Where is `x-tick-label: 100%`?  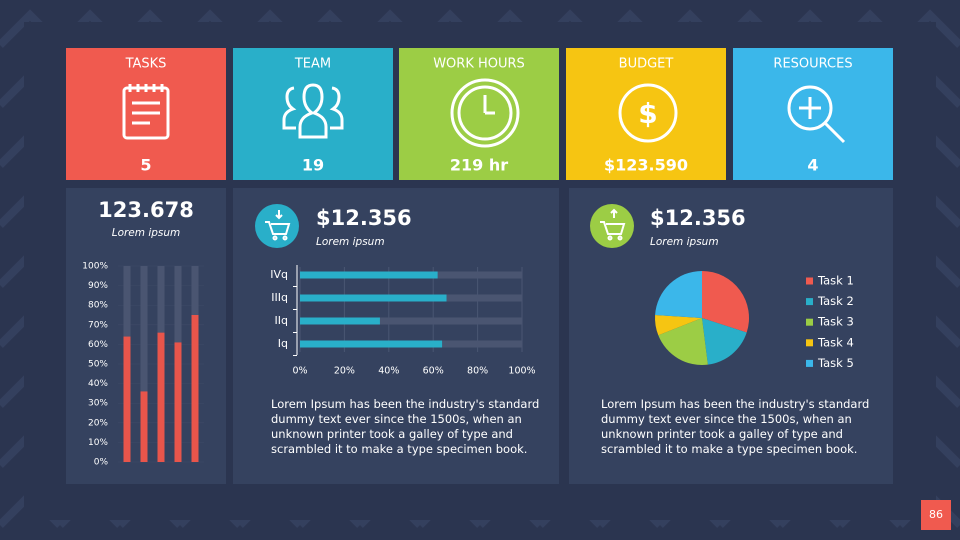
x-tick-label: 100% is located at coordinates (521, 371).